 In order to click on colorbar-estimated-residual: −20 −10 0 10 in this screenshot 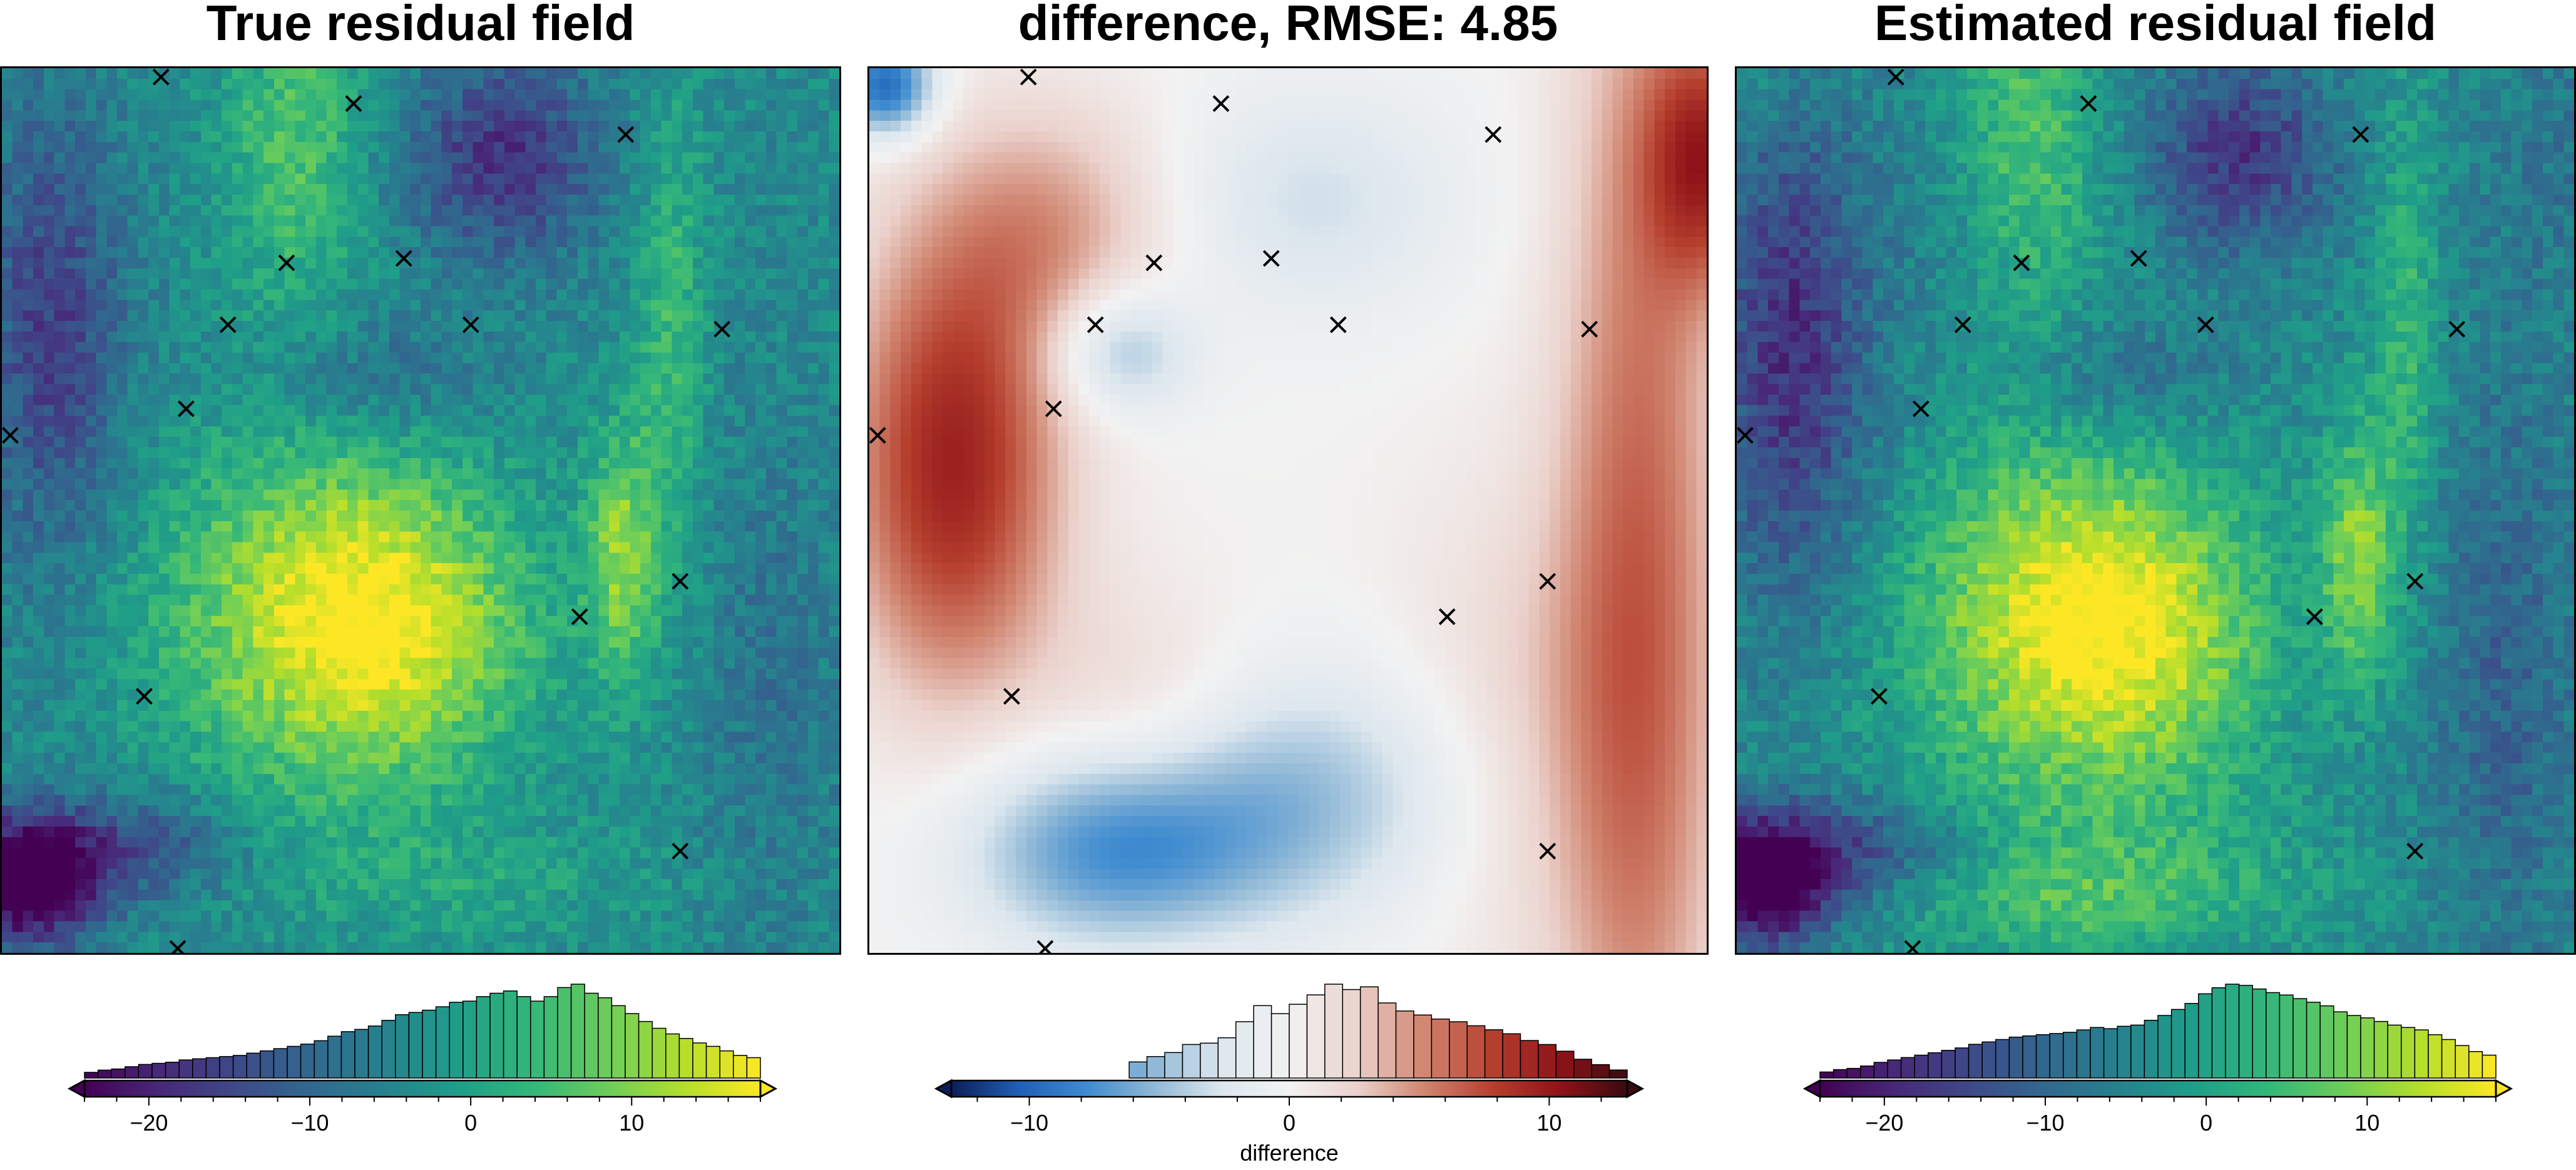, I will do `click(2157, 1060)`.